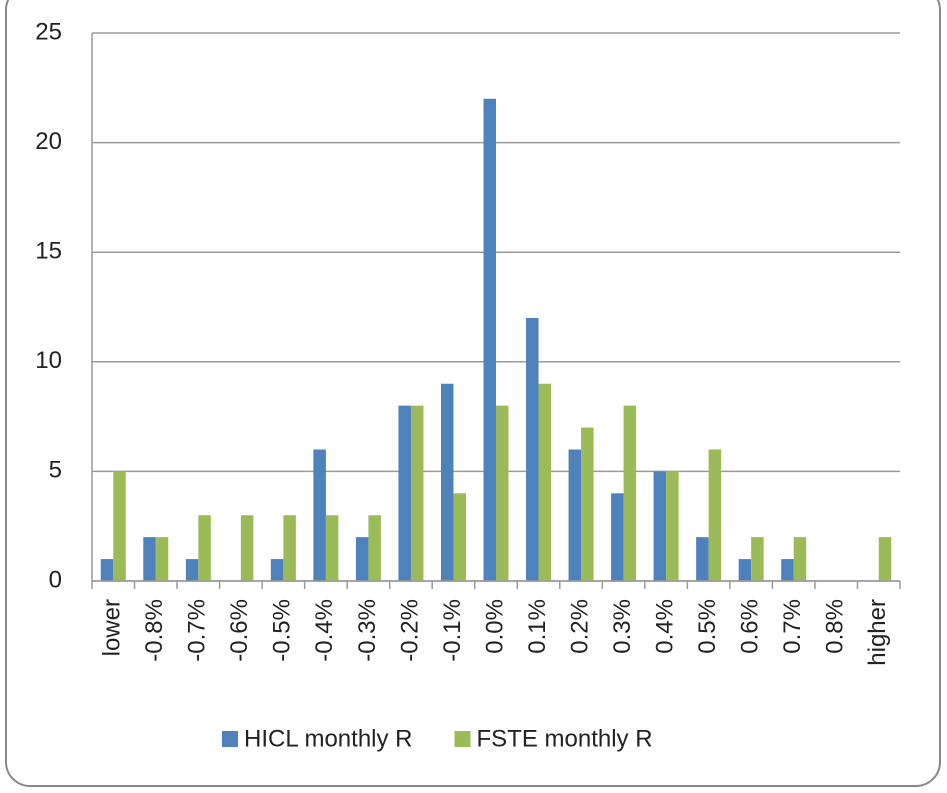 The height and width of the screenshot is (793, 947). What do you see at coordinates (565, 738) in the screenshot?
I see `legend-label: FSTE monthly R` at bounding box center [565, 738].